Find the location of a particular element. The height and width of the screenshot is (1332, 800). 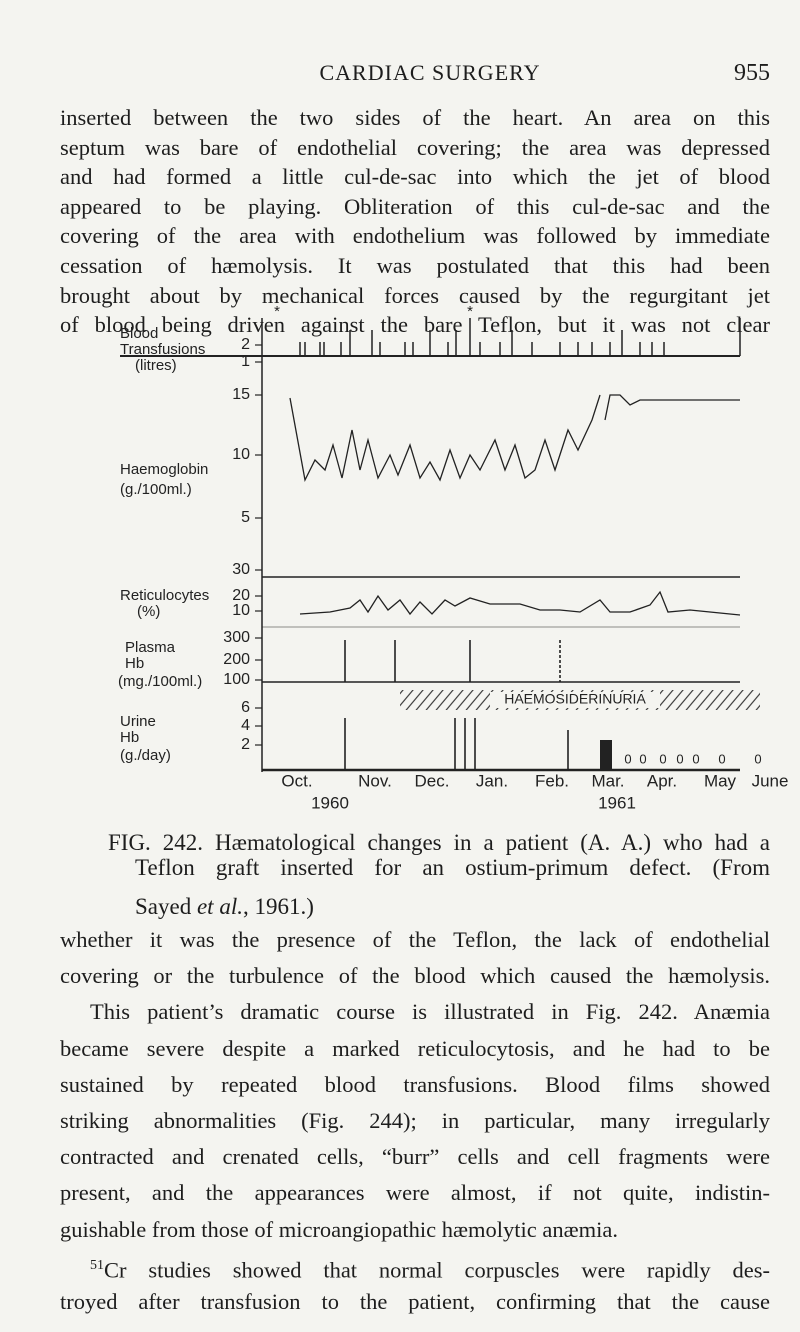

band-label-bg is located at coordinates (575, 700).